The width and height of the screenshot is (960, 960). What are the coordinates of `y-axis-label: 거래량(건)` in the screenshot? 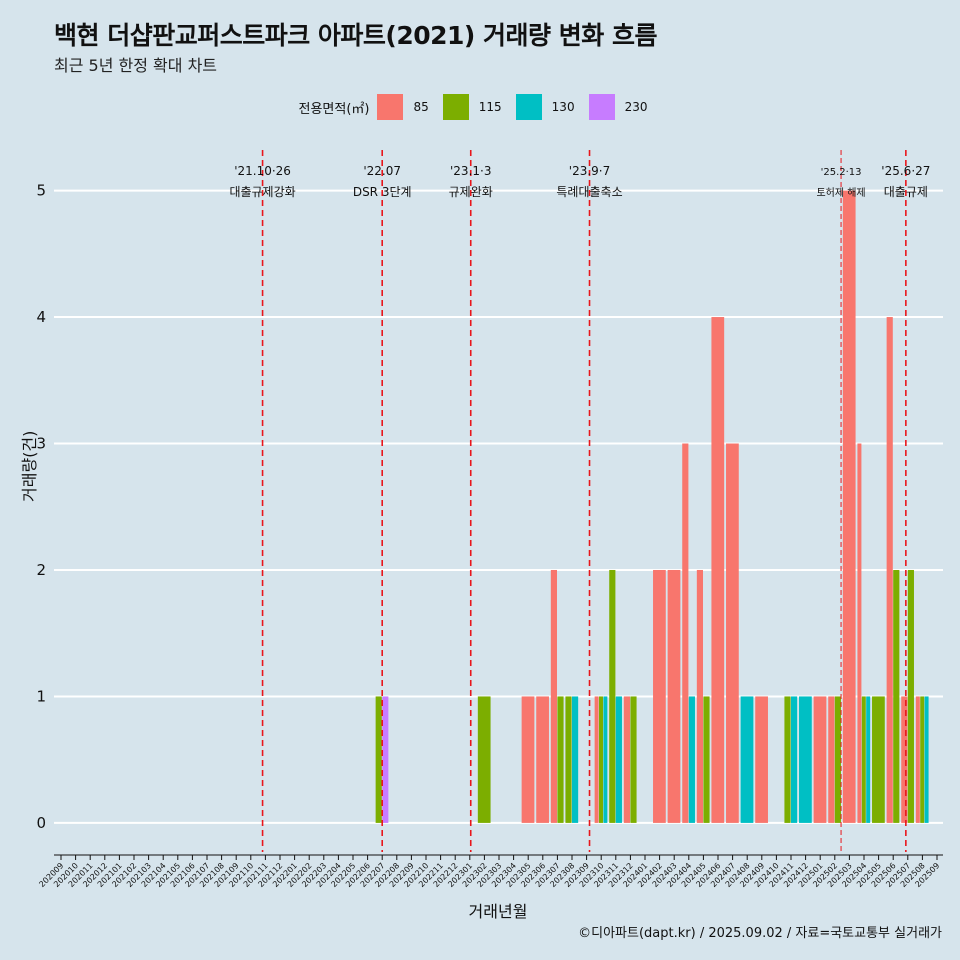 It's located at (29, 466).